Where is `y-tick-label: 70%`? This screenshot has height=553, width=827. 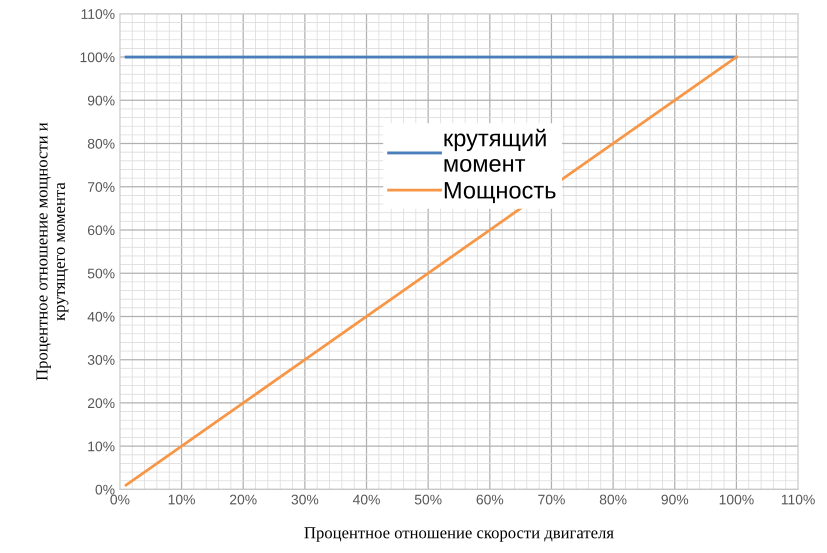
y-tick-label: 70% is located at coordinates (101, 187).